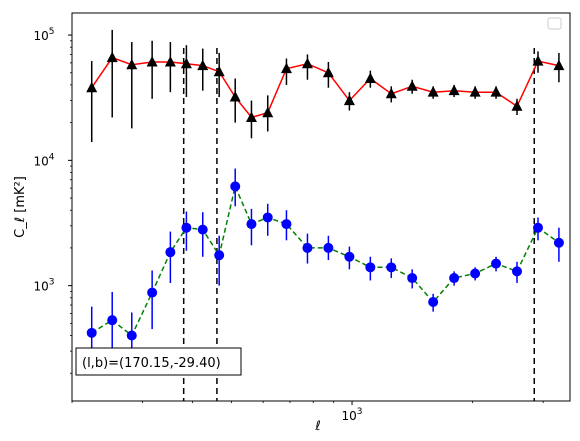 The image size is (580, 441). I want to click on x-tick-label: 103, so click(352, 415).